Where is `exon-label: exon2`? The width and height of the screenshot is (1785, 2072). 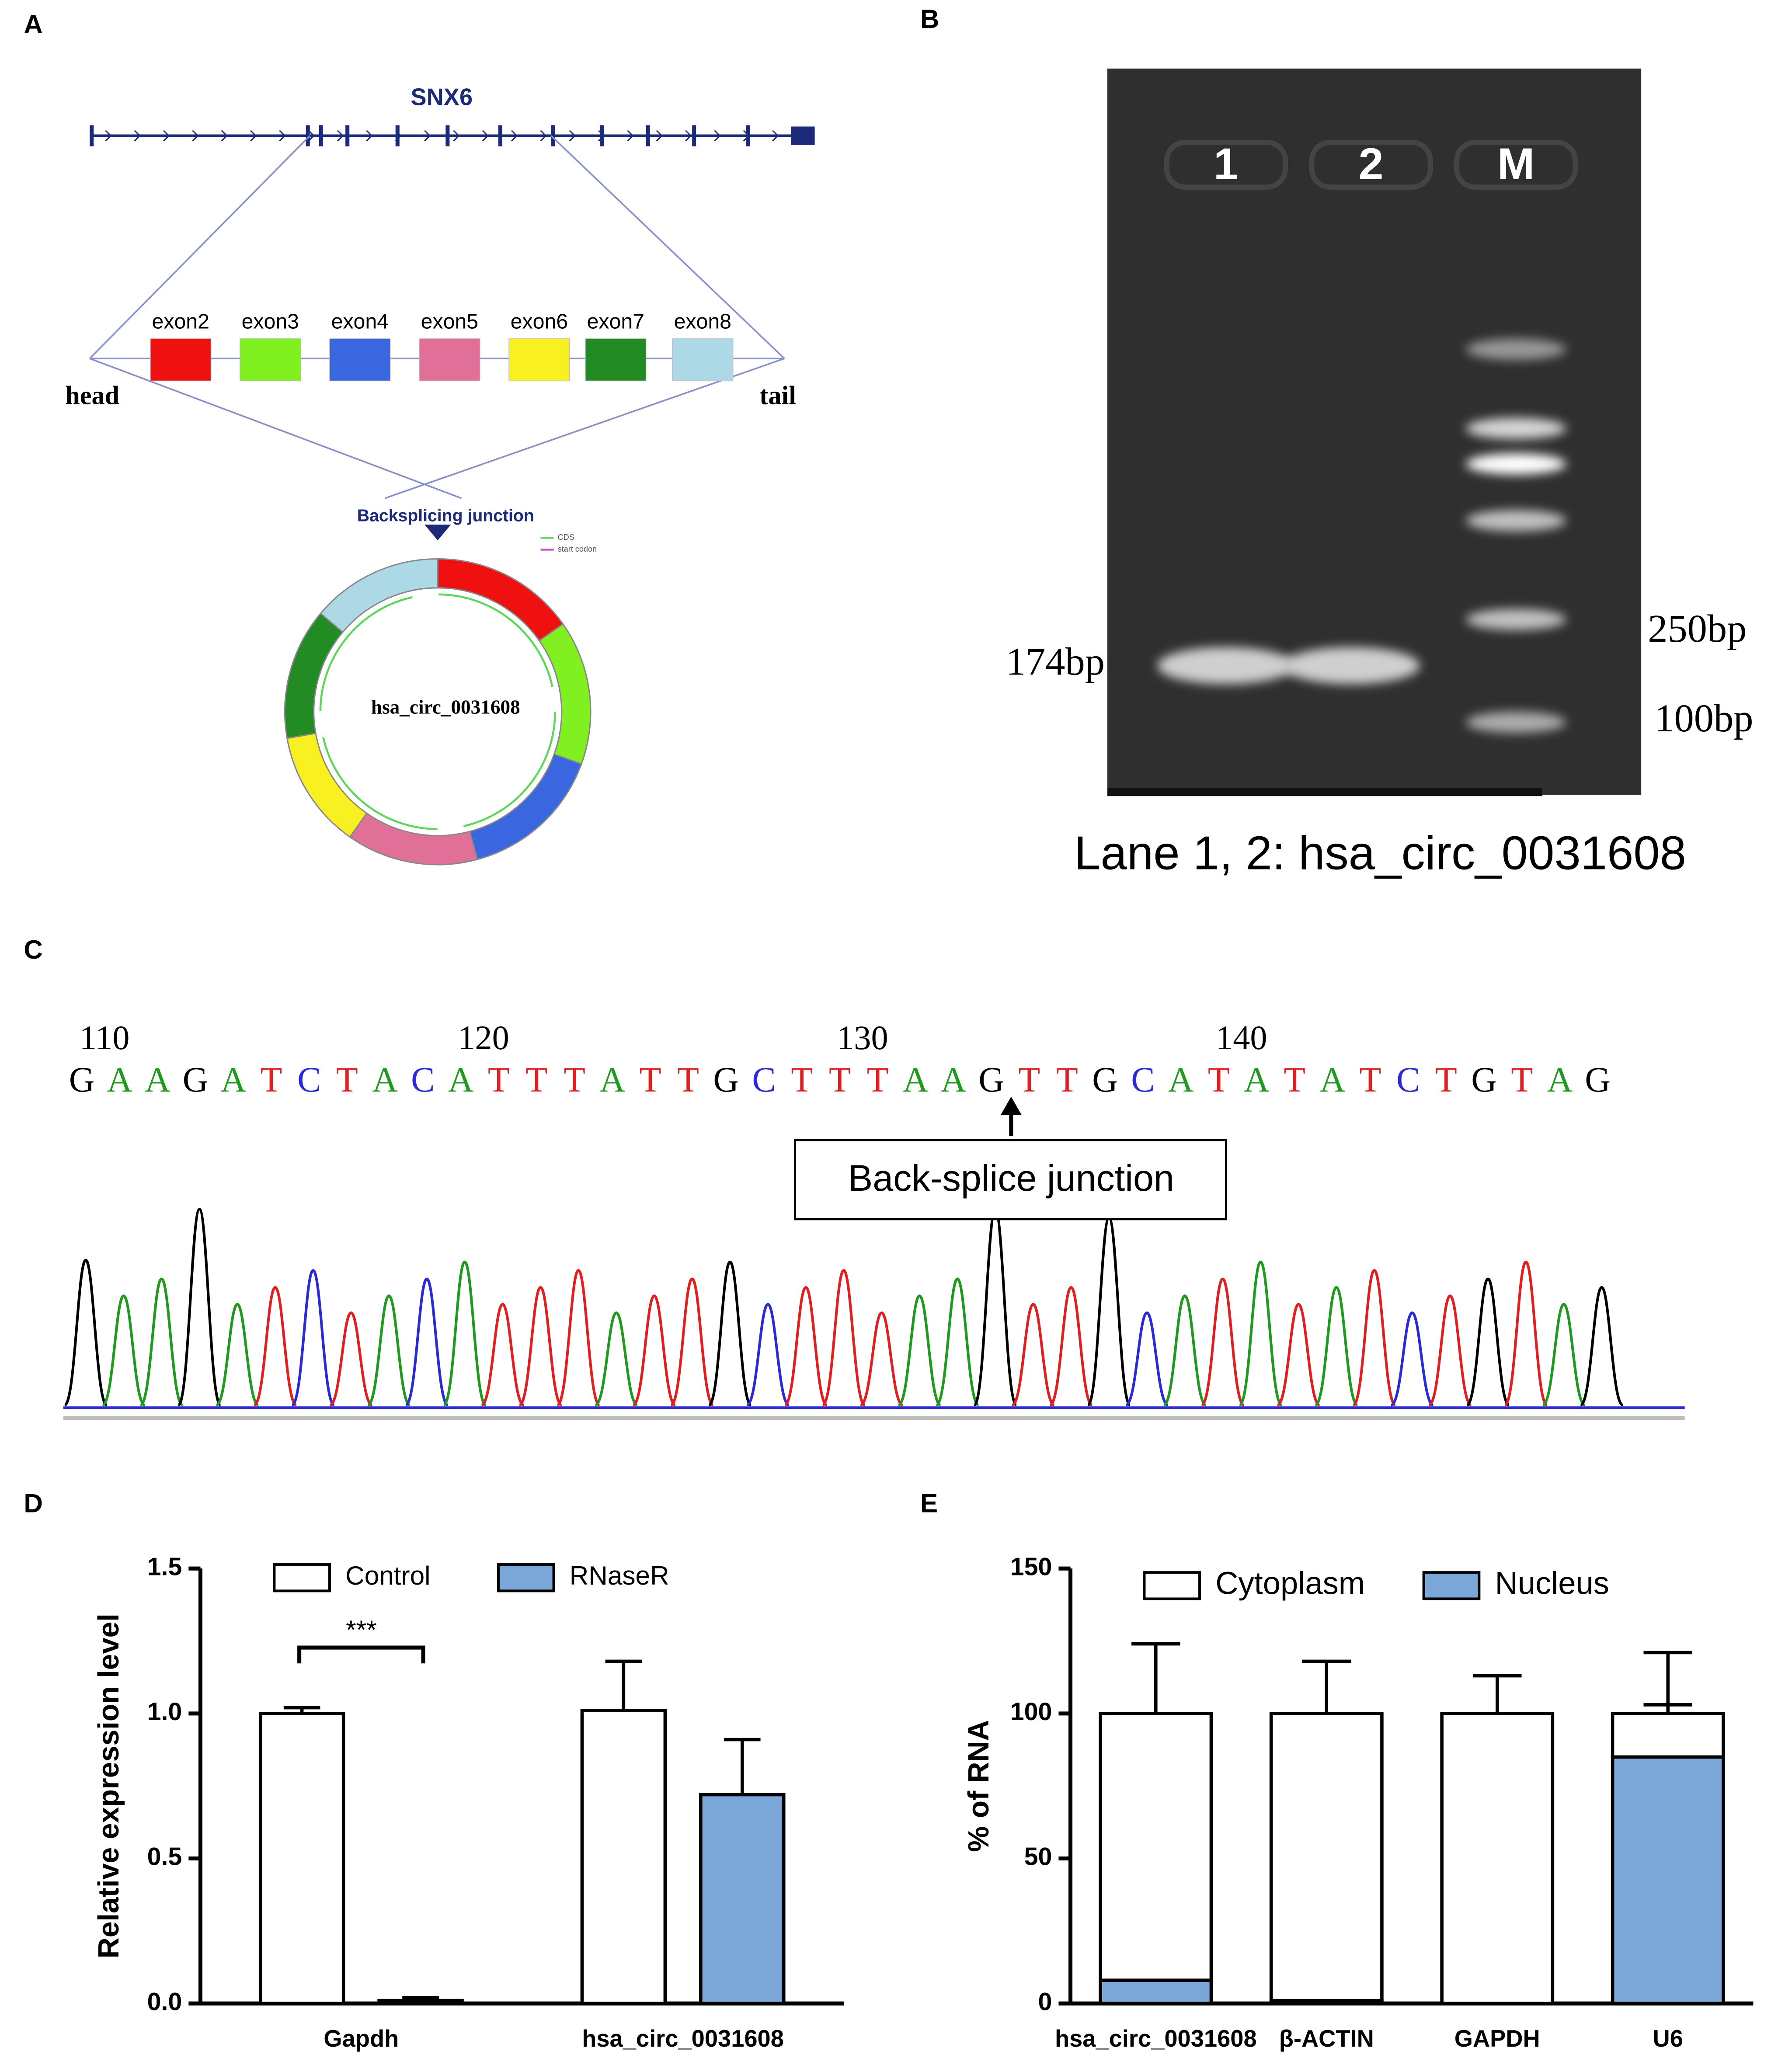
exon-label: exon2 is located at coordinates (180, 321).